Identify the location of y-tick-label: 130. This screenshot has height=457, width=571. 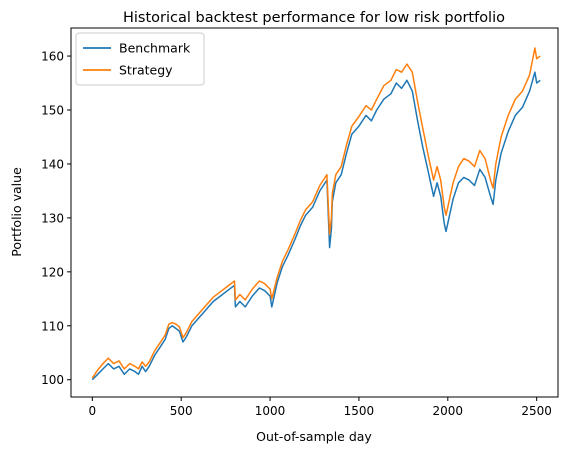
(52, 218).